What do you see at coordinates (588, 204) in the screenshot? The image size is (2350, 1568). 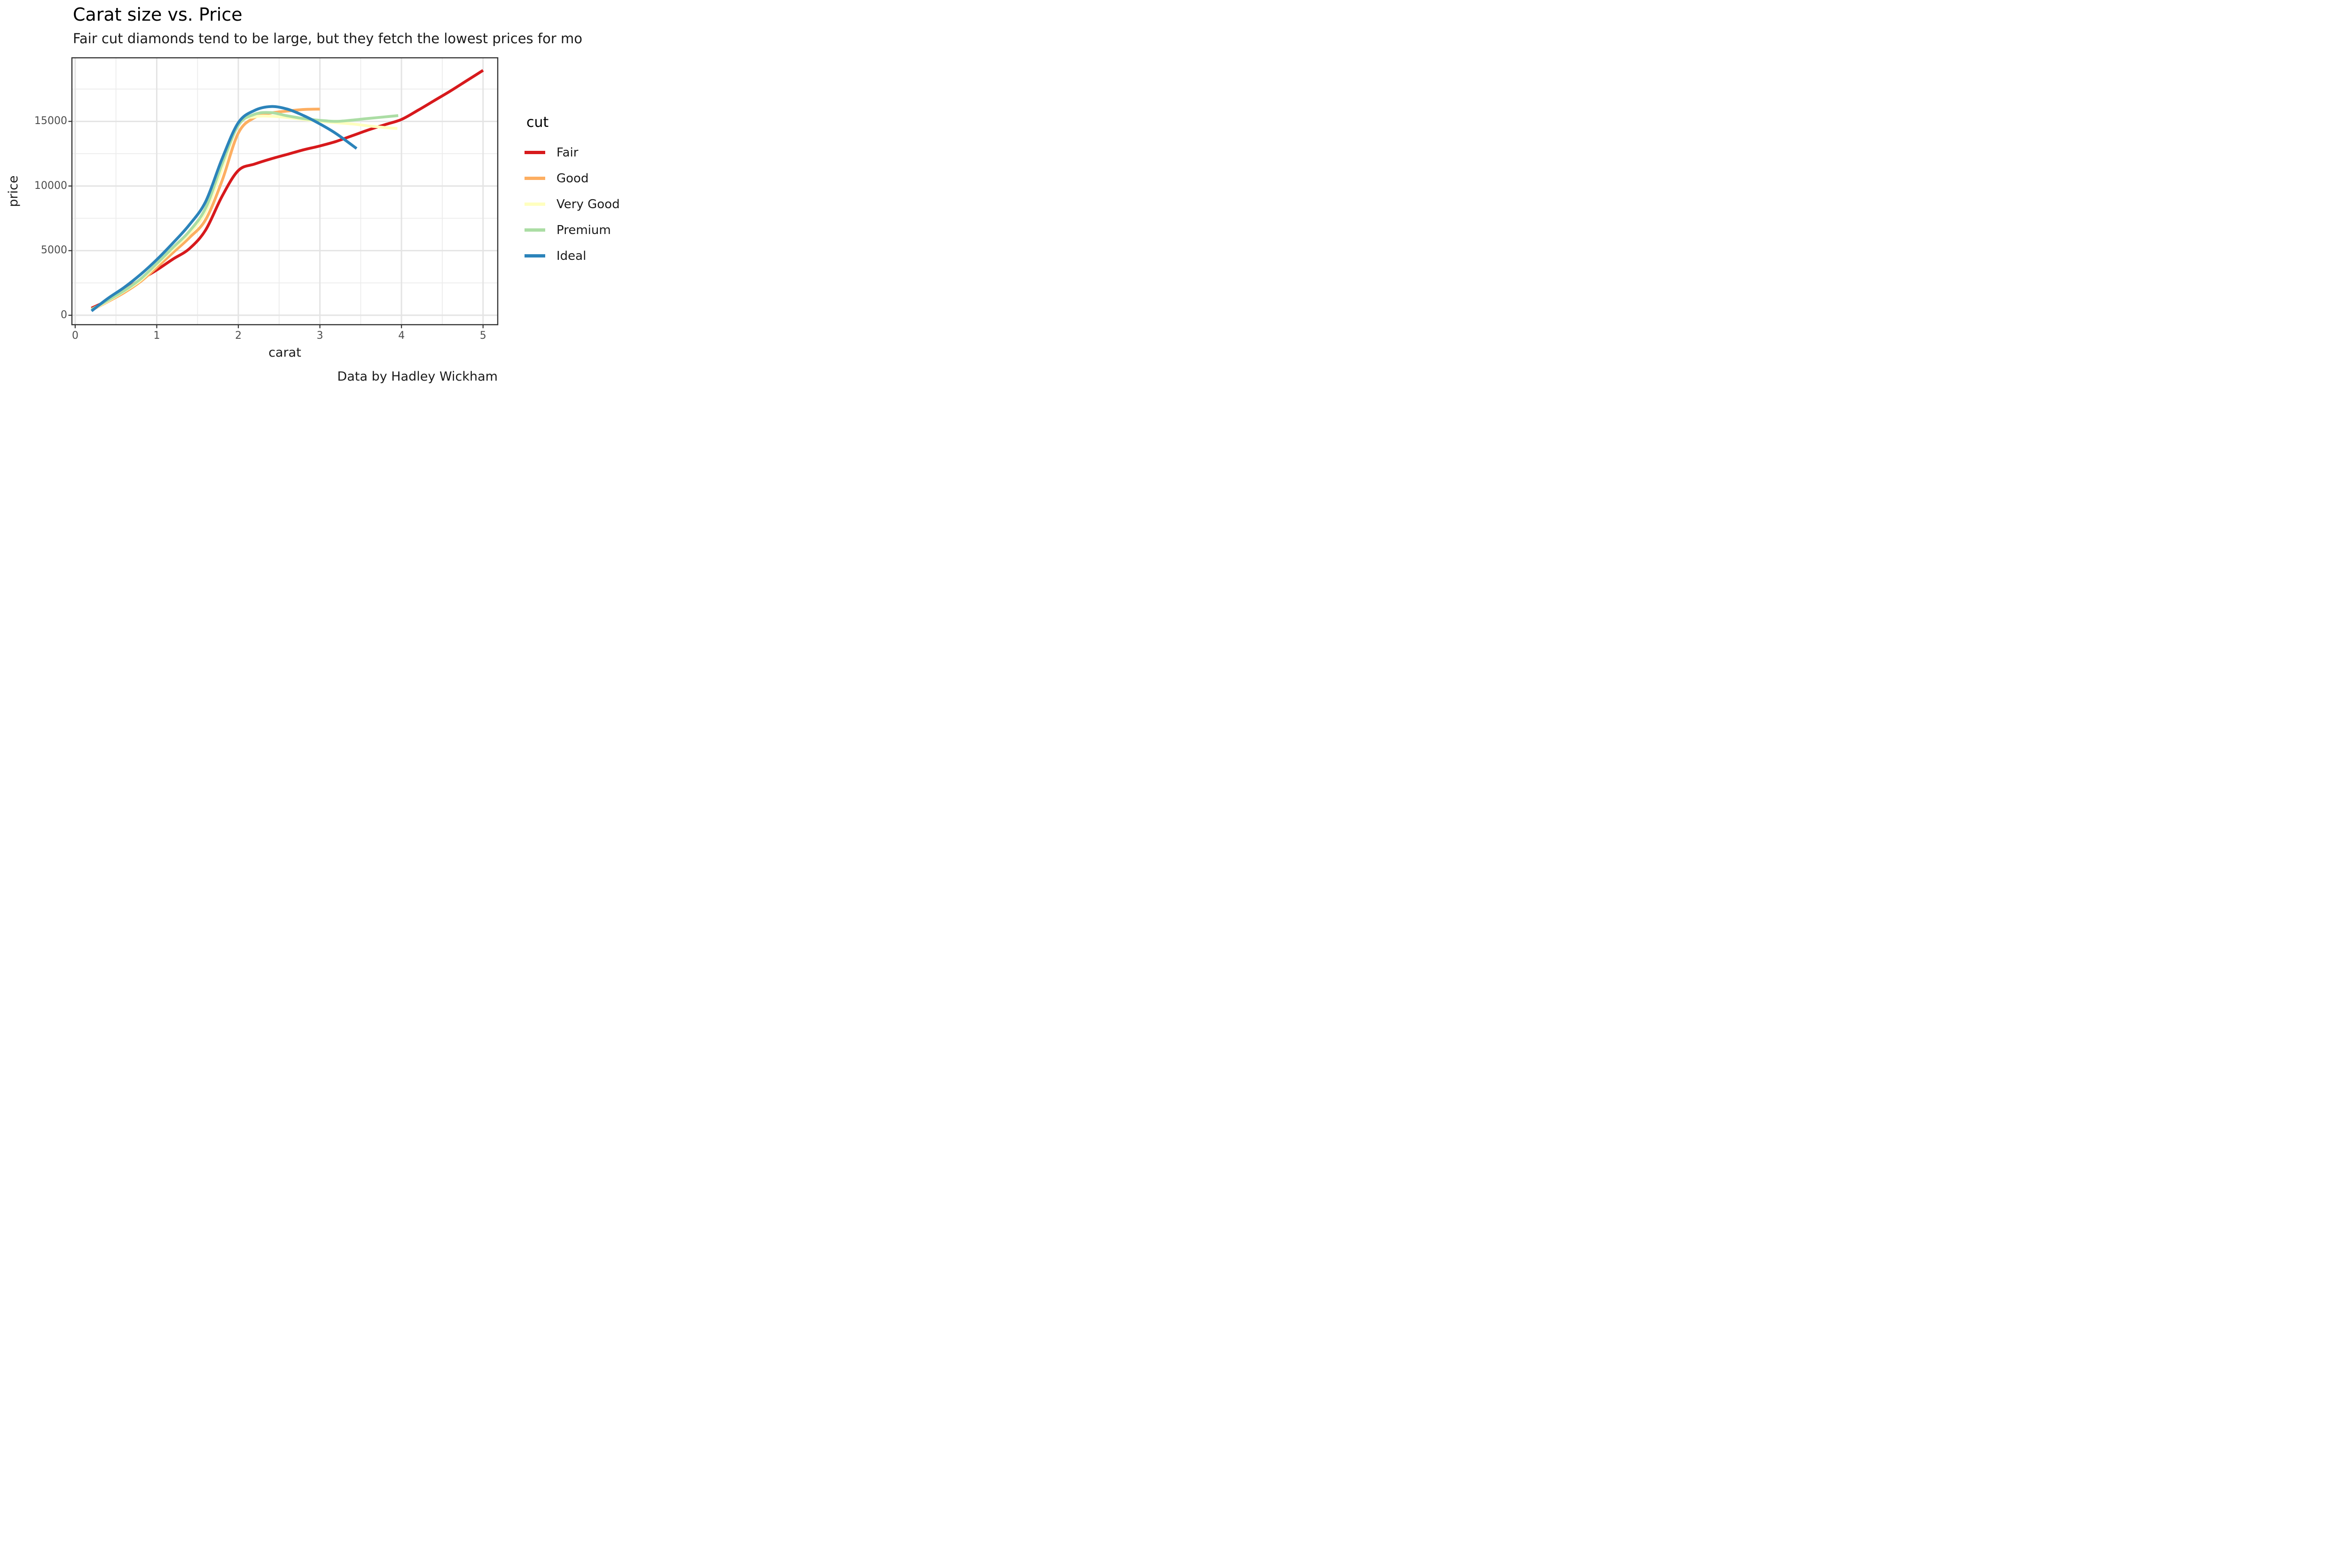 I see `legend-item-label: Very Good` at bounding box center [588, 204].